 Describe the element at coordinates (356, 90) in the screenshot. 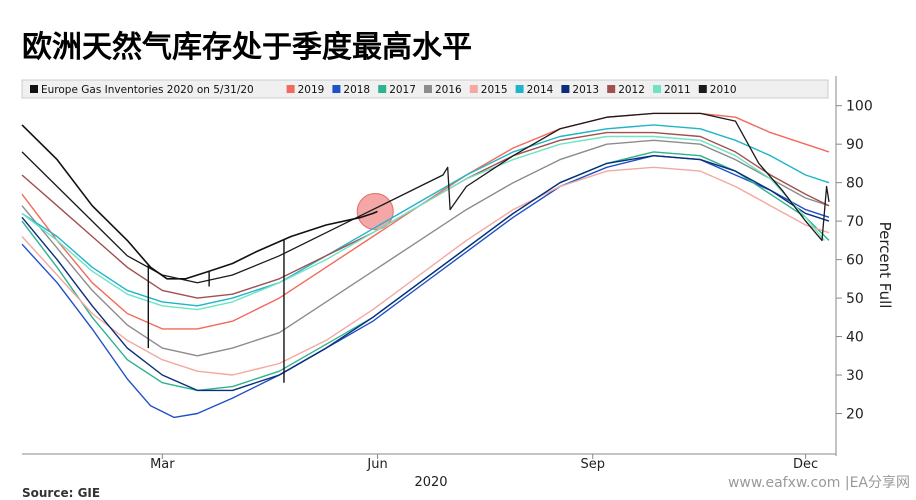

I see `legend-label-2: 2018` at that location.